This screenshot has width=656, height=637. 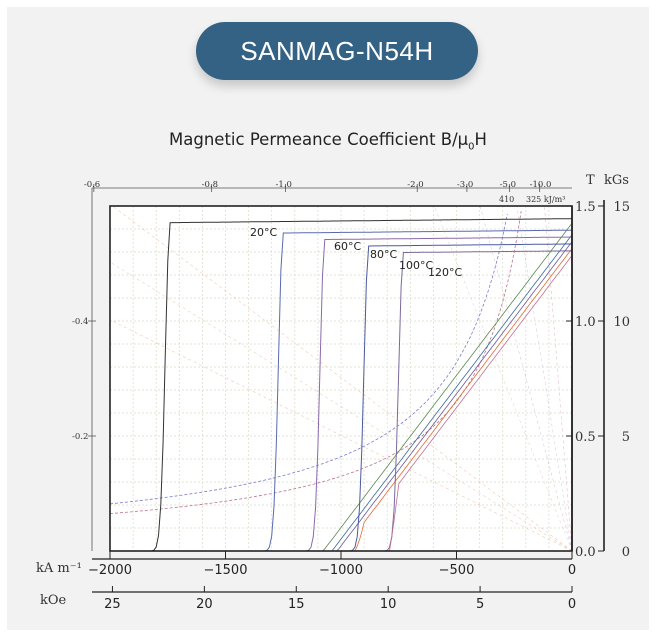 I want to click on koe-tick-label-0: 25, so click(x=112, y=604).